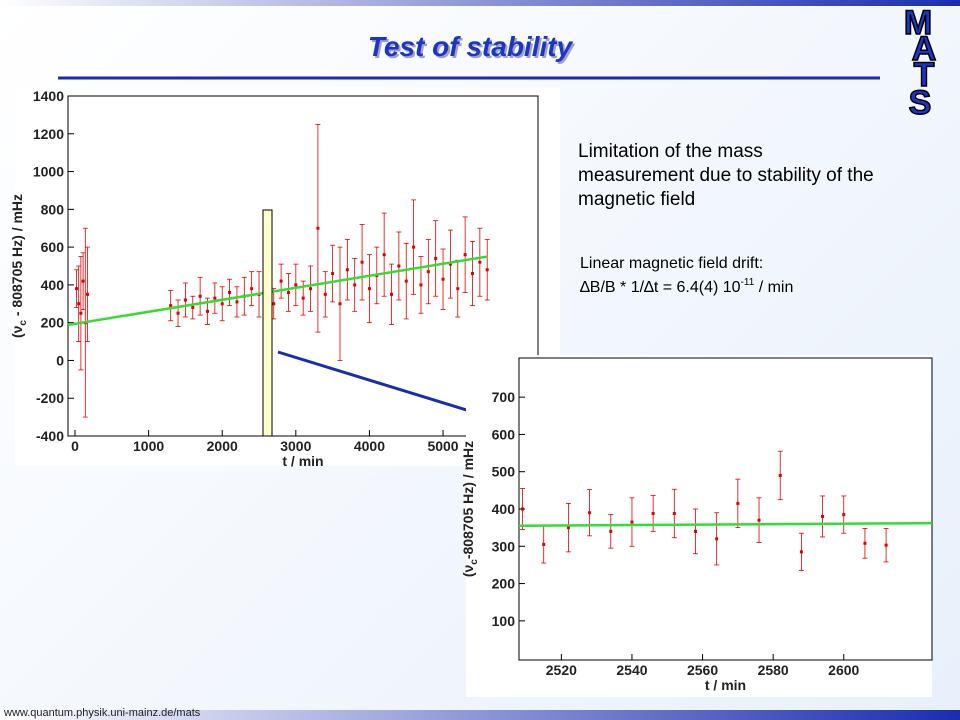 Image resolution: width=960 pixels, height=720 pixels. I want to click on y-tick-label: 1400, so click(48, 96).